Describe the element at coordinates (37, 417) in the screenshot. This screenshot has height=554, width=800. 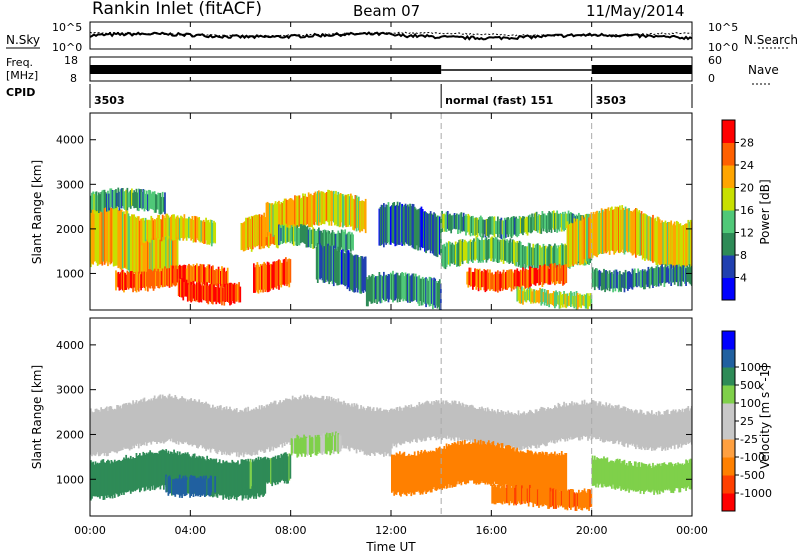
I see `velocity-ylabel: Slant Range [km]` at that location.